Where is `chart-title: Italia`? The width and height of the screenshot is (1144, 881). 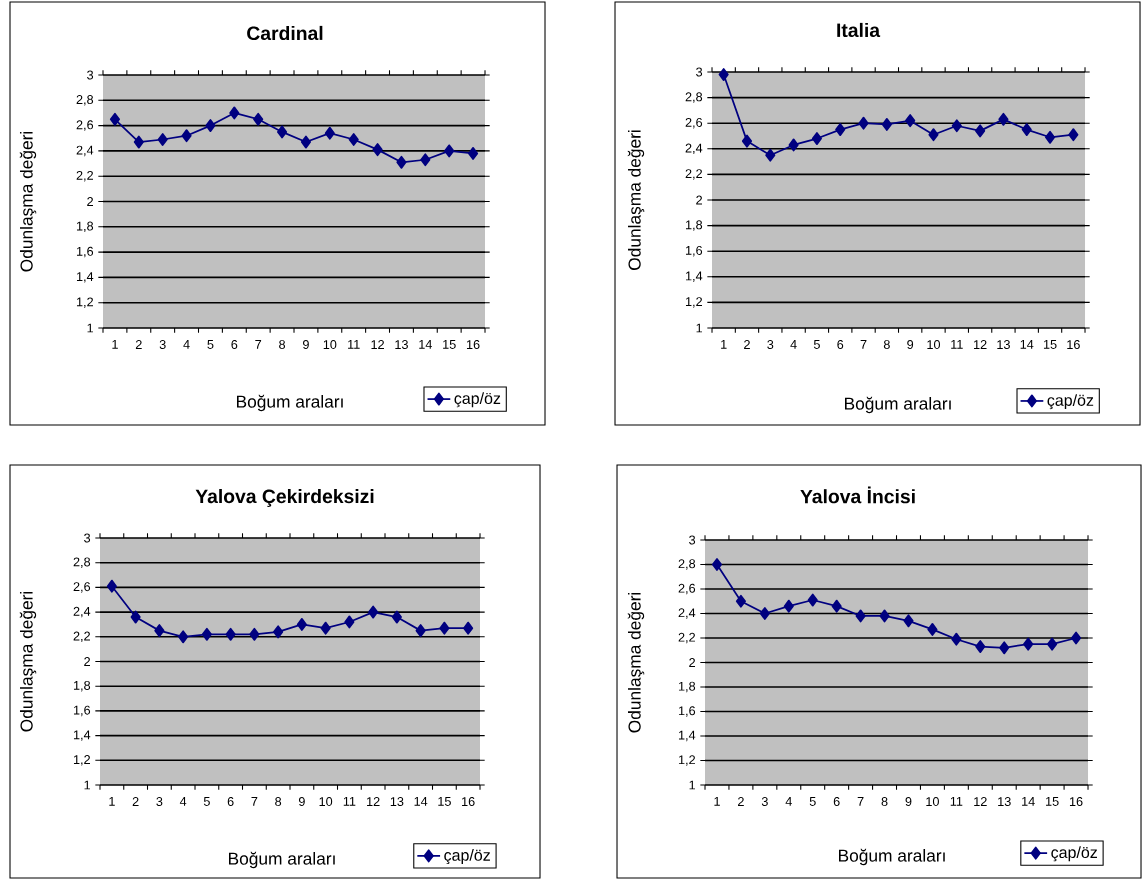 chart-title: Italia is located at coordinates (859, 30).